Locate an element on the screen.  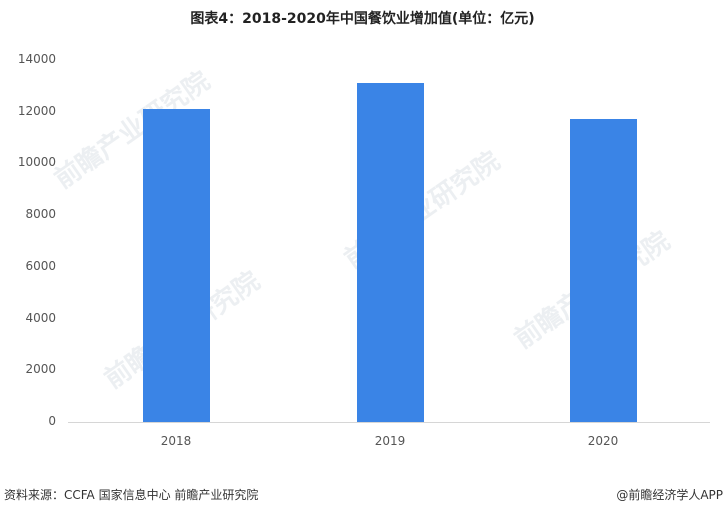
y-tick-label: 4000 is located at coordinates (40, 317).